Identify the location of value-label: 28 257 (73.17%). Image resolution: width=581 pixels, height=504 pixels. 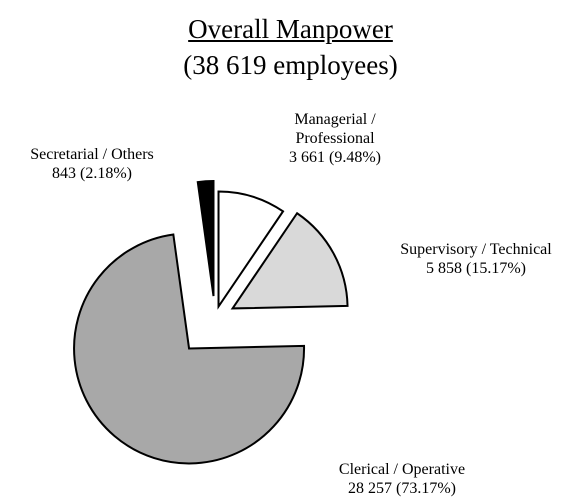
(402, 488).